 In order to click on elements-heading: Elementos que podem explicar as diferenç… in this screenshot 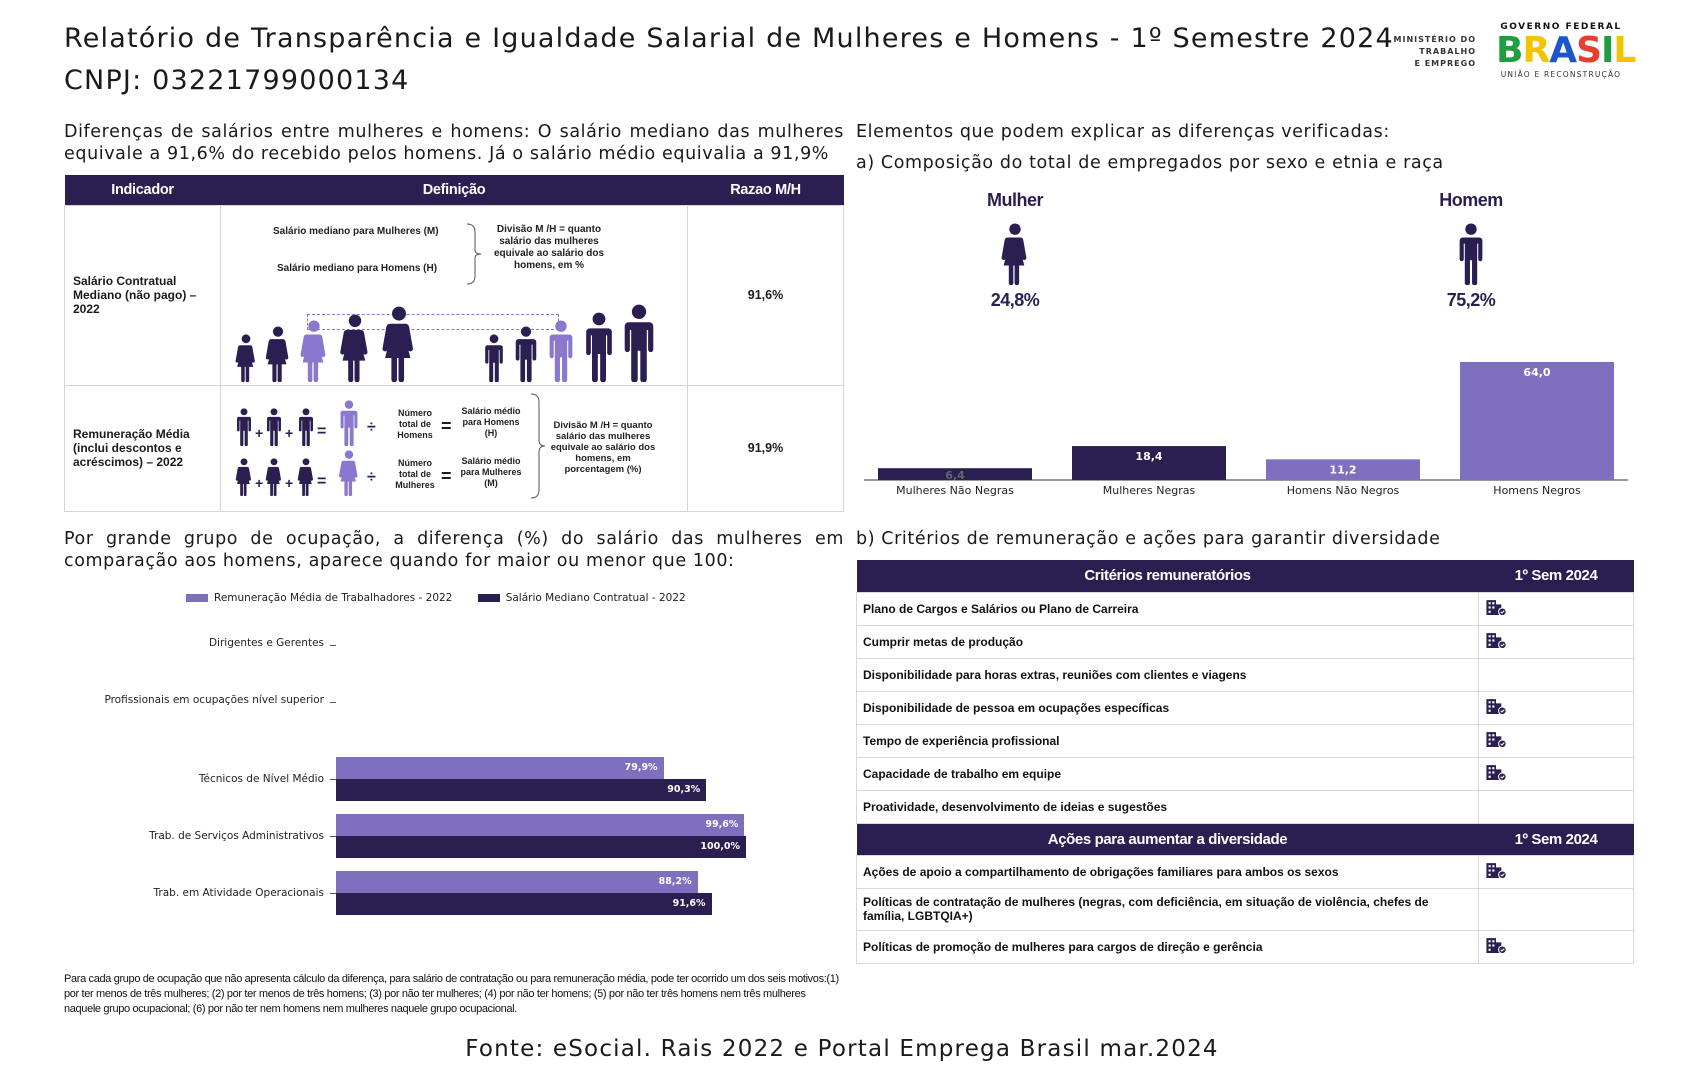, I will do `click(1123, 132)`.